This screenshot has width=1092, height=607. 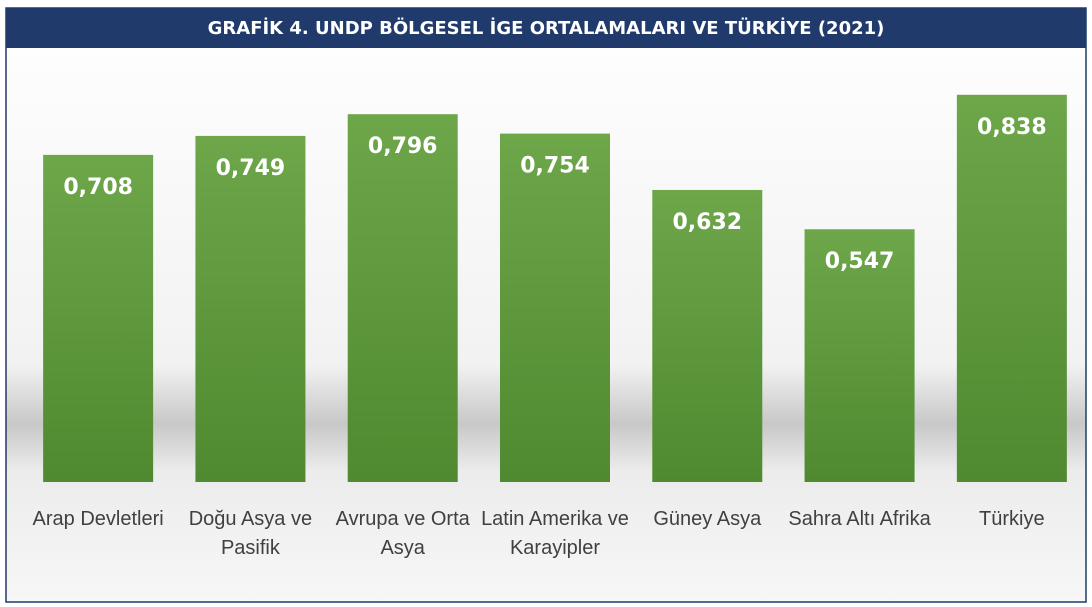 What do you see at coordinates (402, 533) in the screenshot?
I see `x-tick-label: Avrupa ve Orta Asya` at bounding box center [402, 533].